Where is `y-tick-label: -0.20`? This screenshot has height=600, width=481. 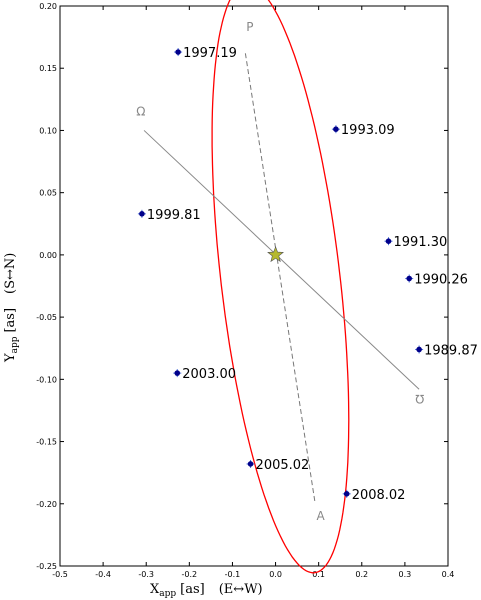
y-tick-label: -0.20 is located at coordinates (46, 504).